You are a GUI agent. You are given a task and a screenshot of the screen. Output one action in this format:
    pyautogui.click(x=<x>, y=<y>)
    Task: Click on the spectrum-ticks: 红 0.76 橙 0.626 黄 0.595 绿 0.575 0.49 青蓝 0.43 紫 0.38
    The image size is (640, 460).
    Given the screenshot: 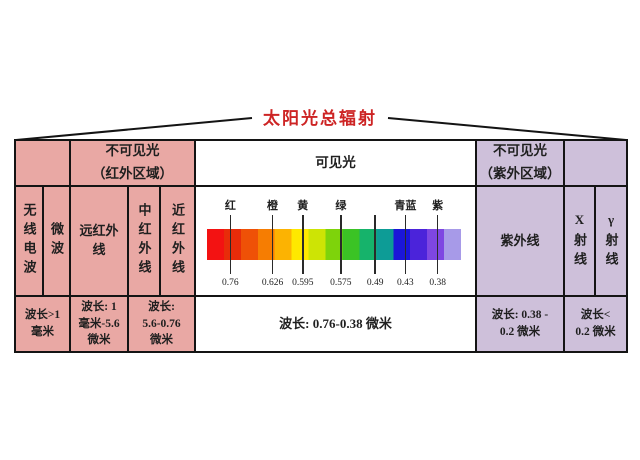 What is the action you would take?
    pyautogui.click(x=334, y=241)
    